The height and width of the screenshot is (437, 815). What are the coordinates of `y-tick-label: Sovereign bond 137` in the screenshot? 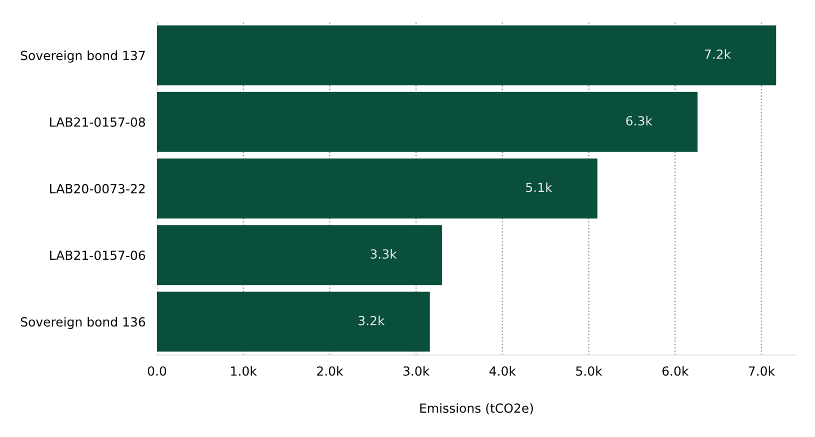 It's located at (82, 56).